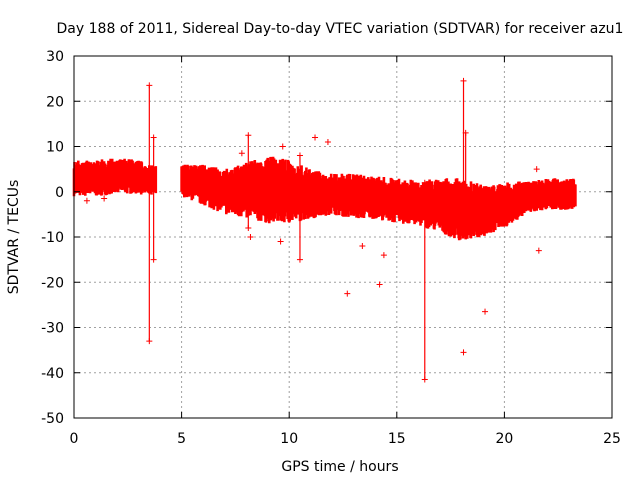  What do you see at coordinates (55, 102) in the screenshot?
I see `y-tick-label: 20` at bounding box center [55, 102].